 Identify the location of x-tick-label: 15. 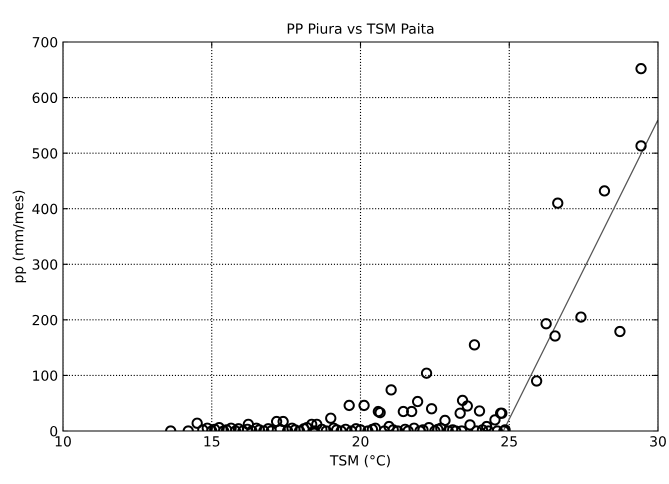
(212, 441).